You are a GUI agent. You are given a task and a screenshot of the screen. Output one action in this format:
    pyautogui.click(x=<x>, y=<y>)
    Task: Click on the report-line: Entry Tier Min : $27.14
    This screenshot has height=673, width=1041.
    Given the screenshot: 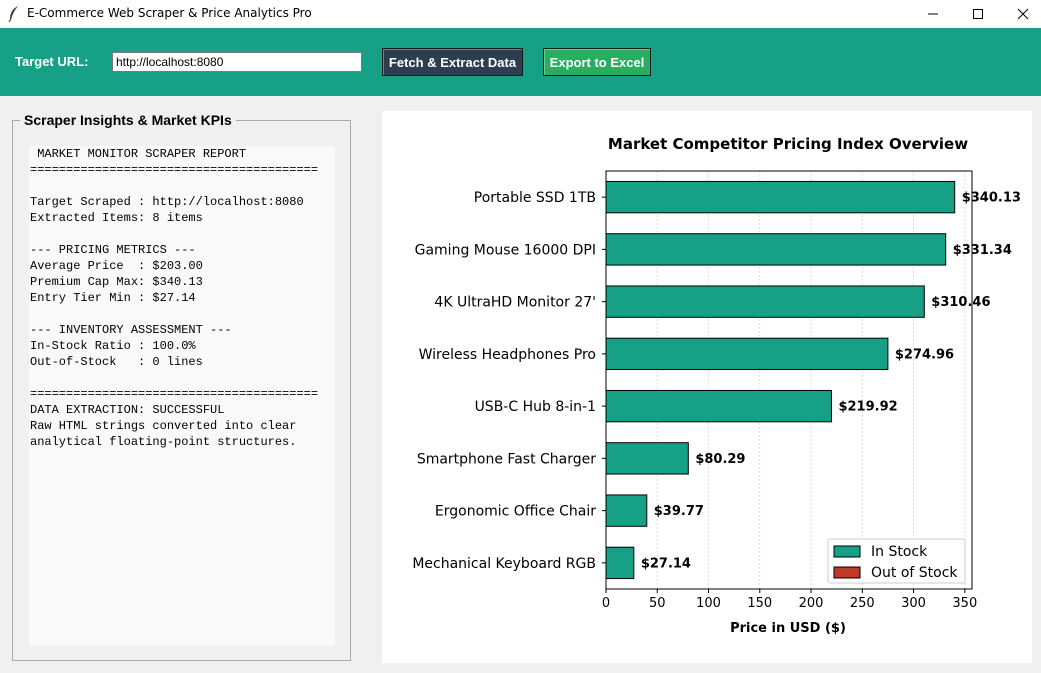 What is the action you would take?
    pyautogui.click(x=113, y=298)
    